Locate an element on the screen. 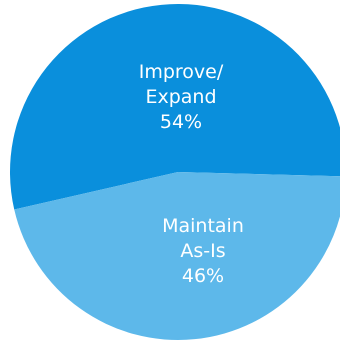 Image resolution: width=340 pixels, height=344 pixels. pie-slice-label-0: Improve/Expand 54% is located at coordinates (181, 97).